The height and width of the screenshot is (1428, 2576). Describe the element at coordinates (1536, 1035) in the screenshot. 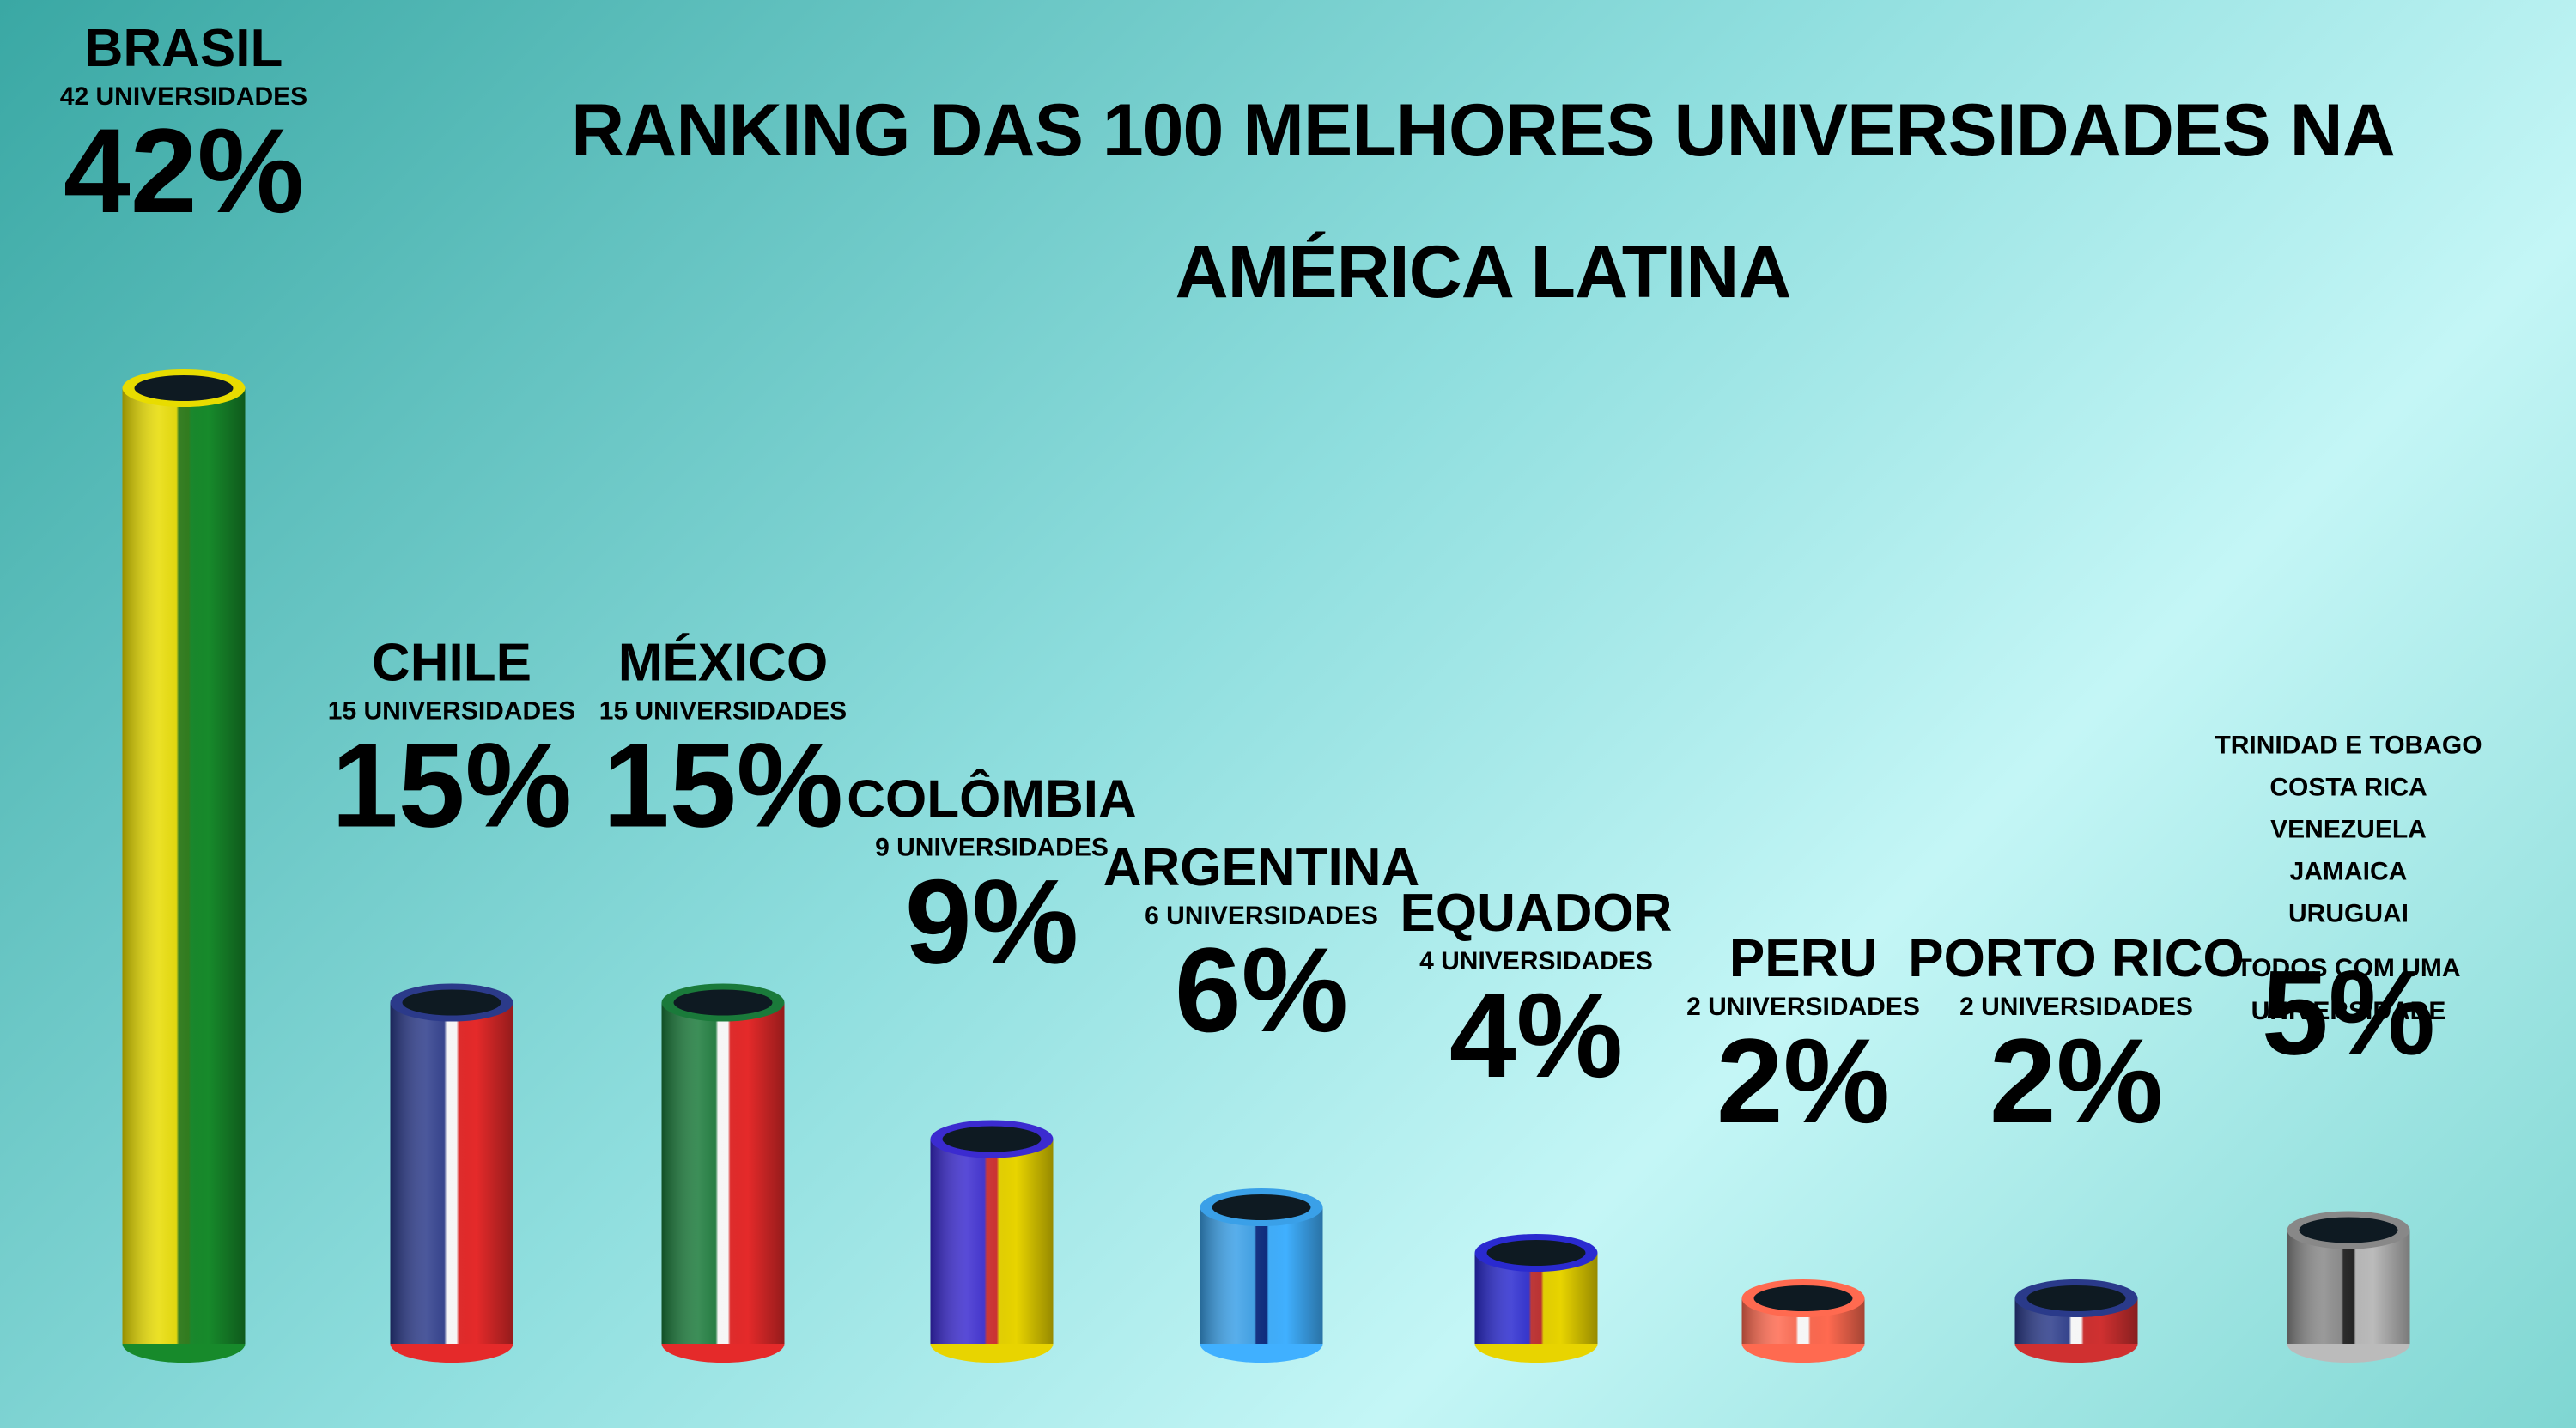

I see `value-label: 4%` at that location.